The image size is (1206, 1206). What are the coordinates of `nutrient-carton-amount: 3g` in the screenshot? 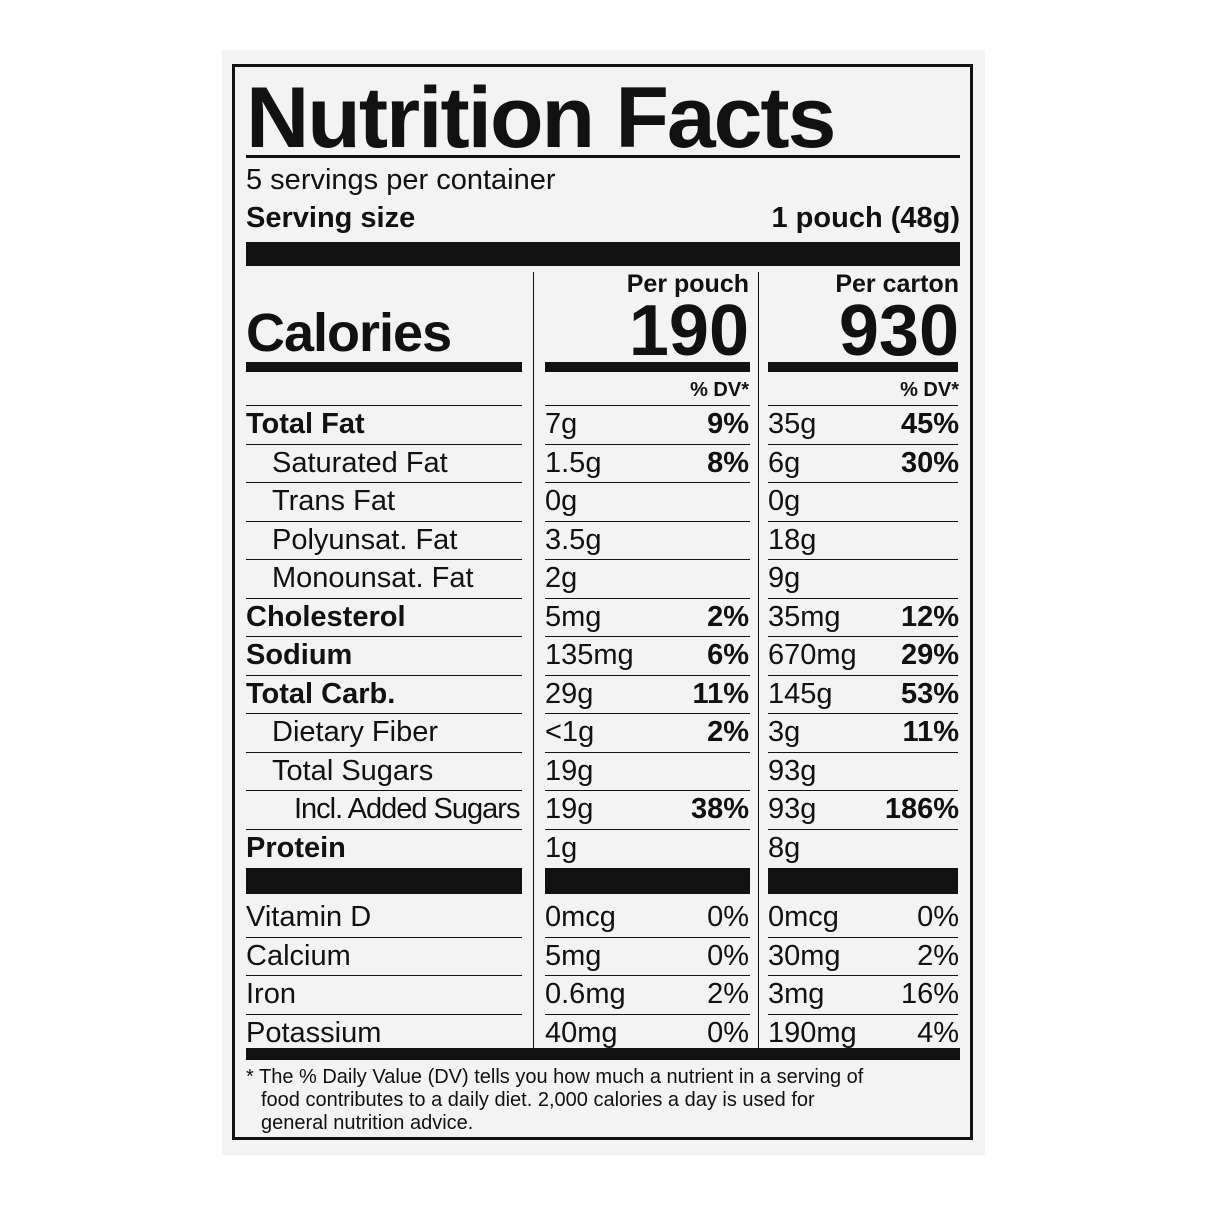 It's located at (784, 732).